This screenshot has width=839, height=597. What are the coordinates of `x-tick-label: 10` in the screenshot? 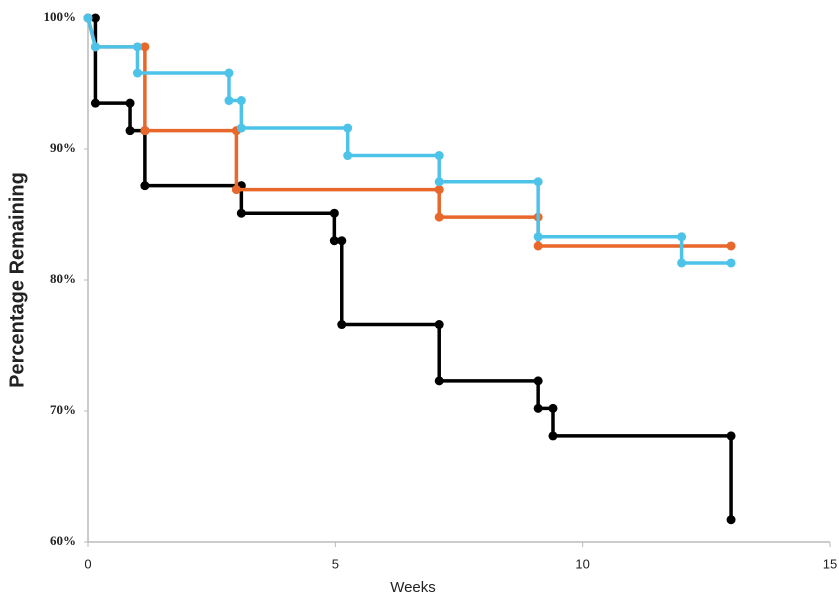 It's located at (582, 563).